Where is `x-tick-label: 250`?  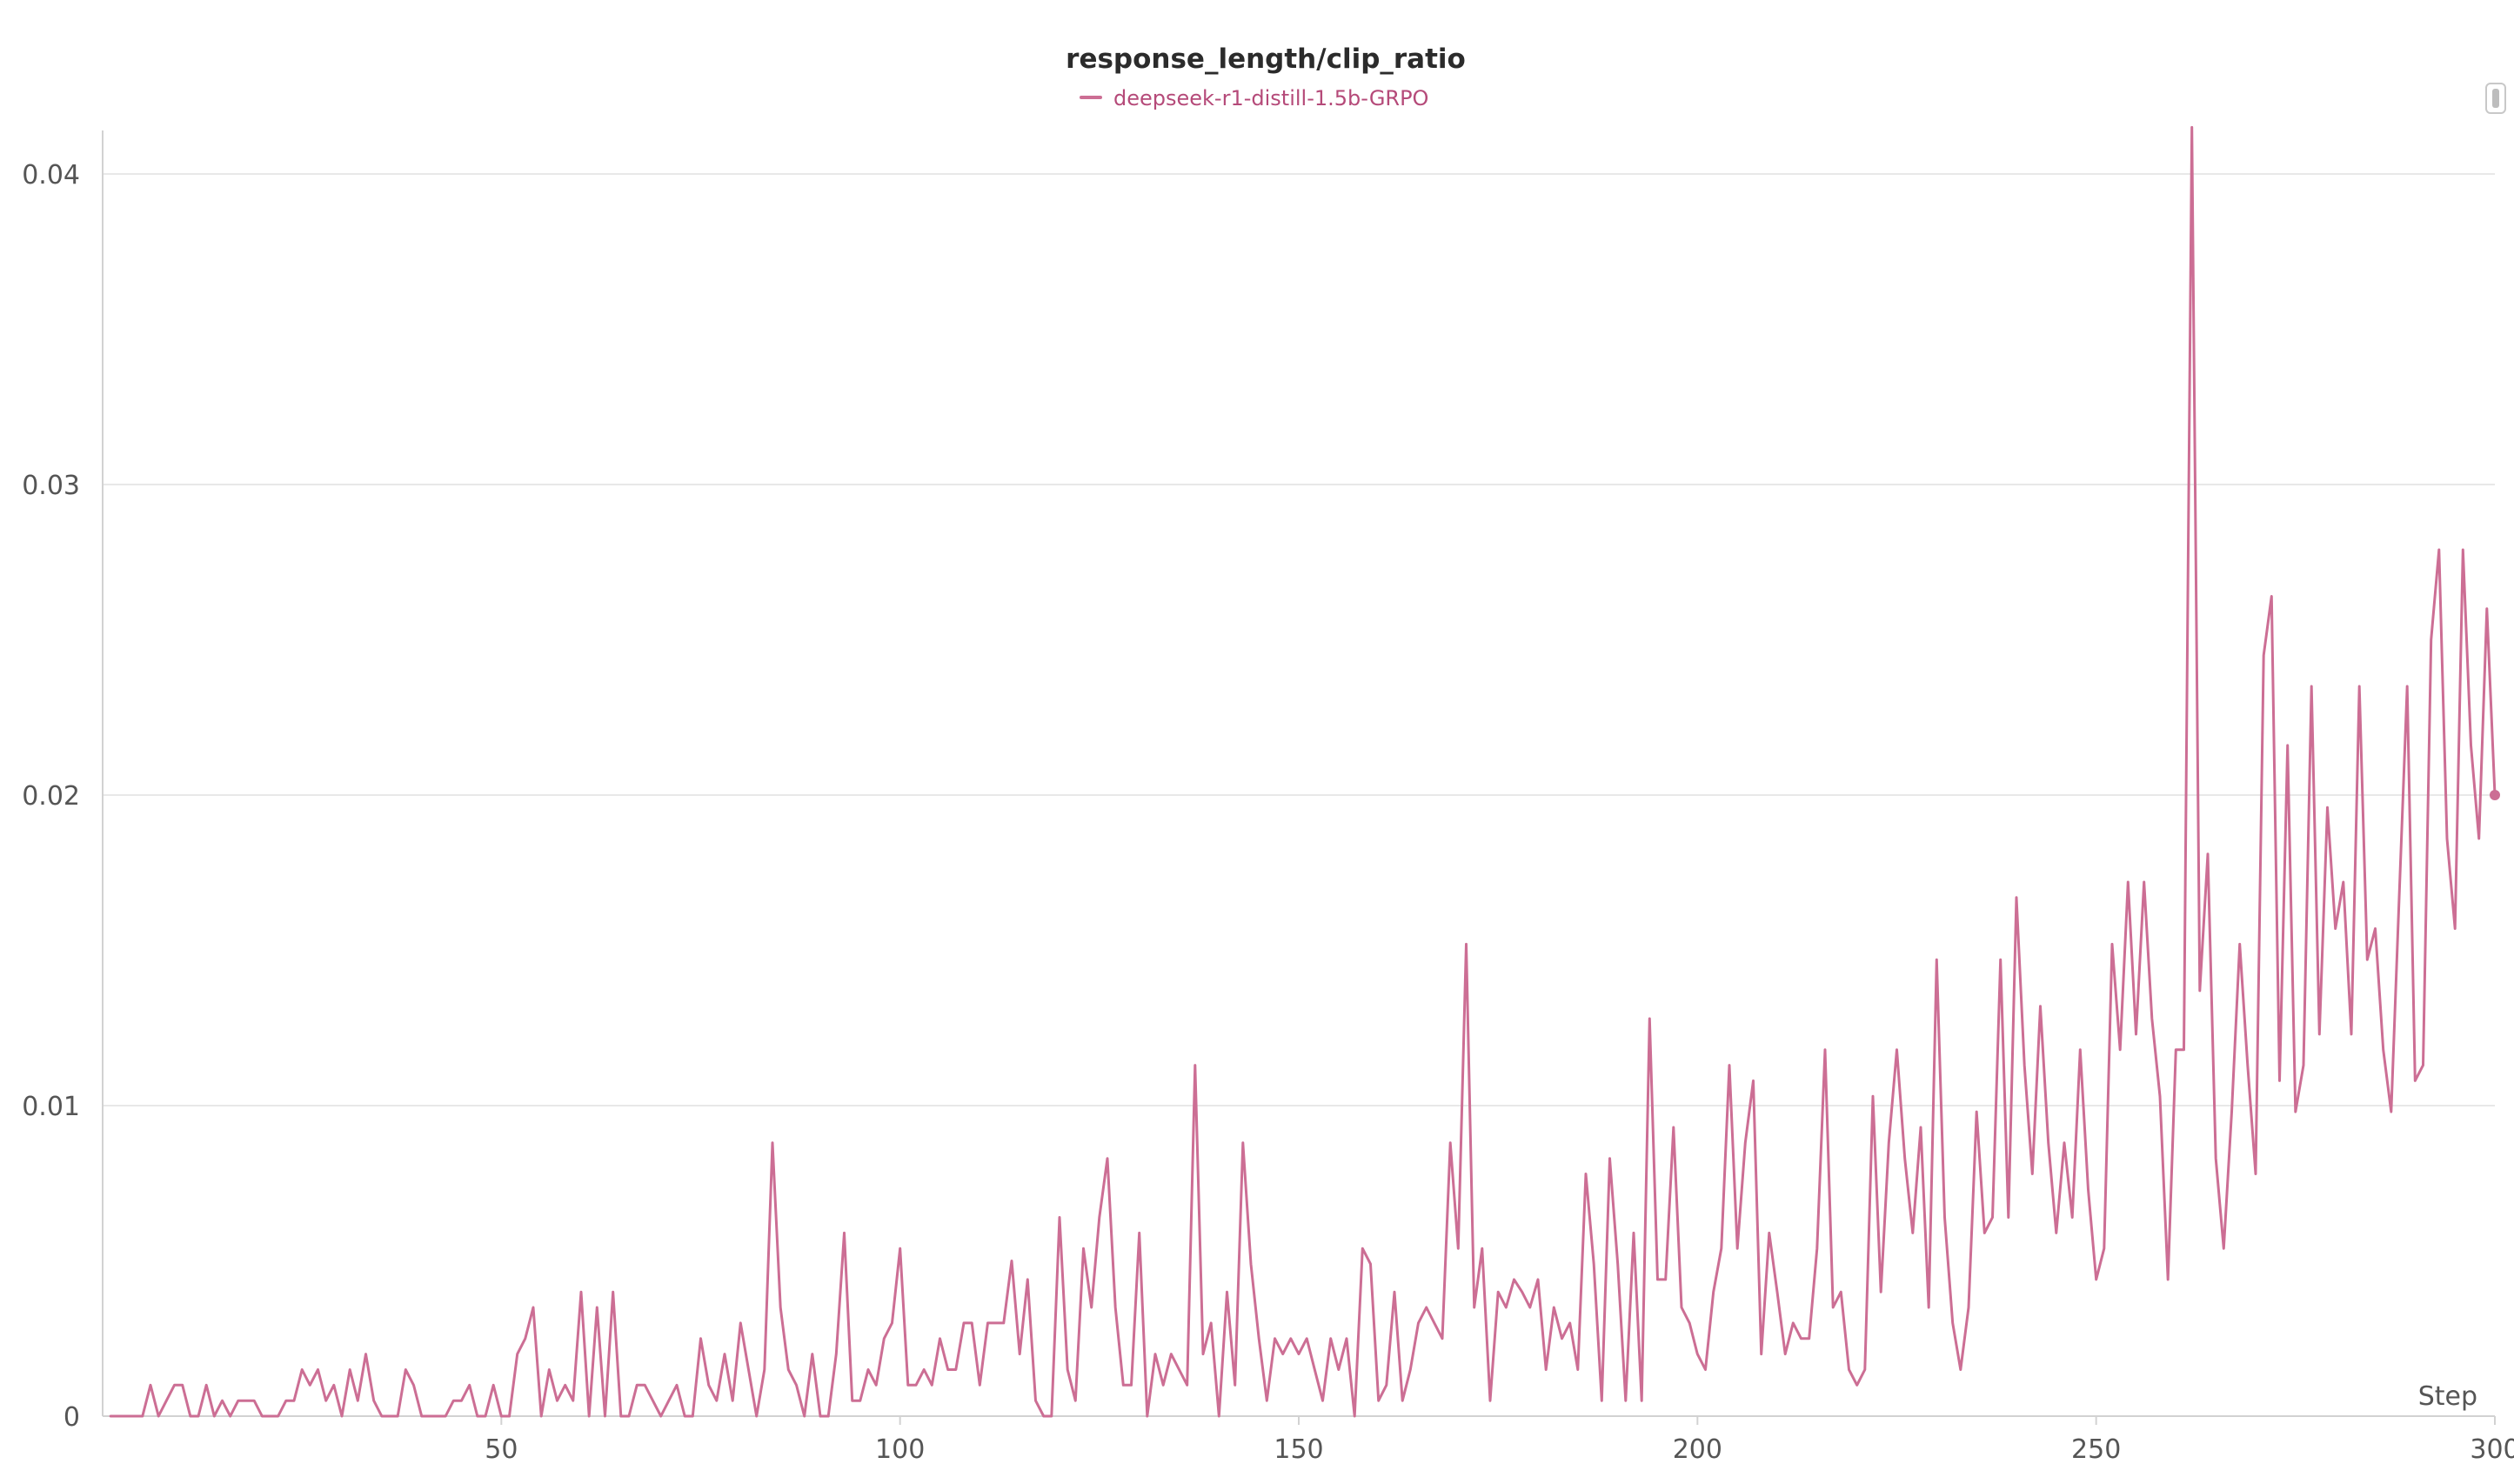
x-tick-label: 250 is located at coordinates (2096, 1450).